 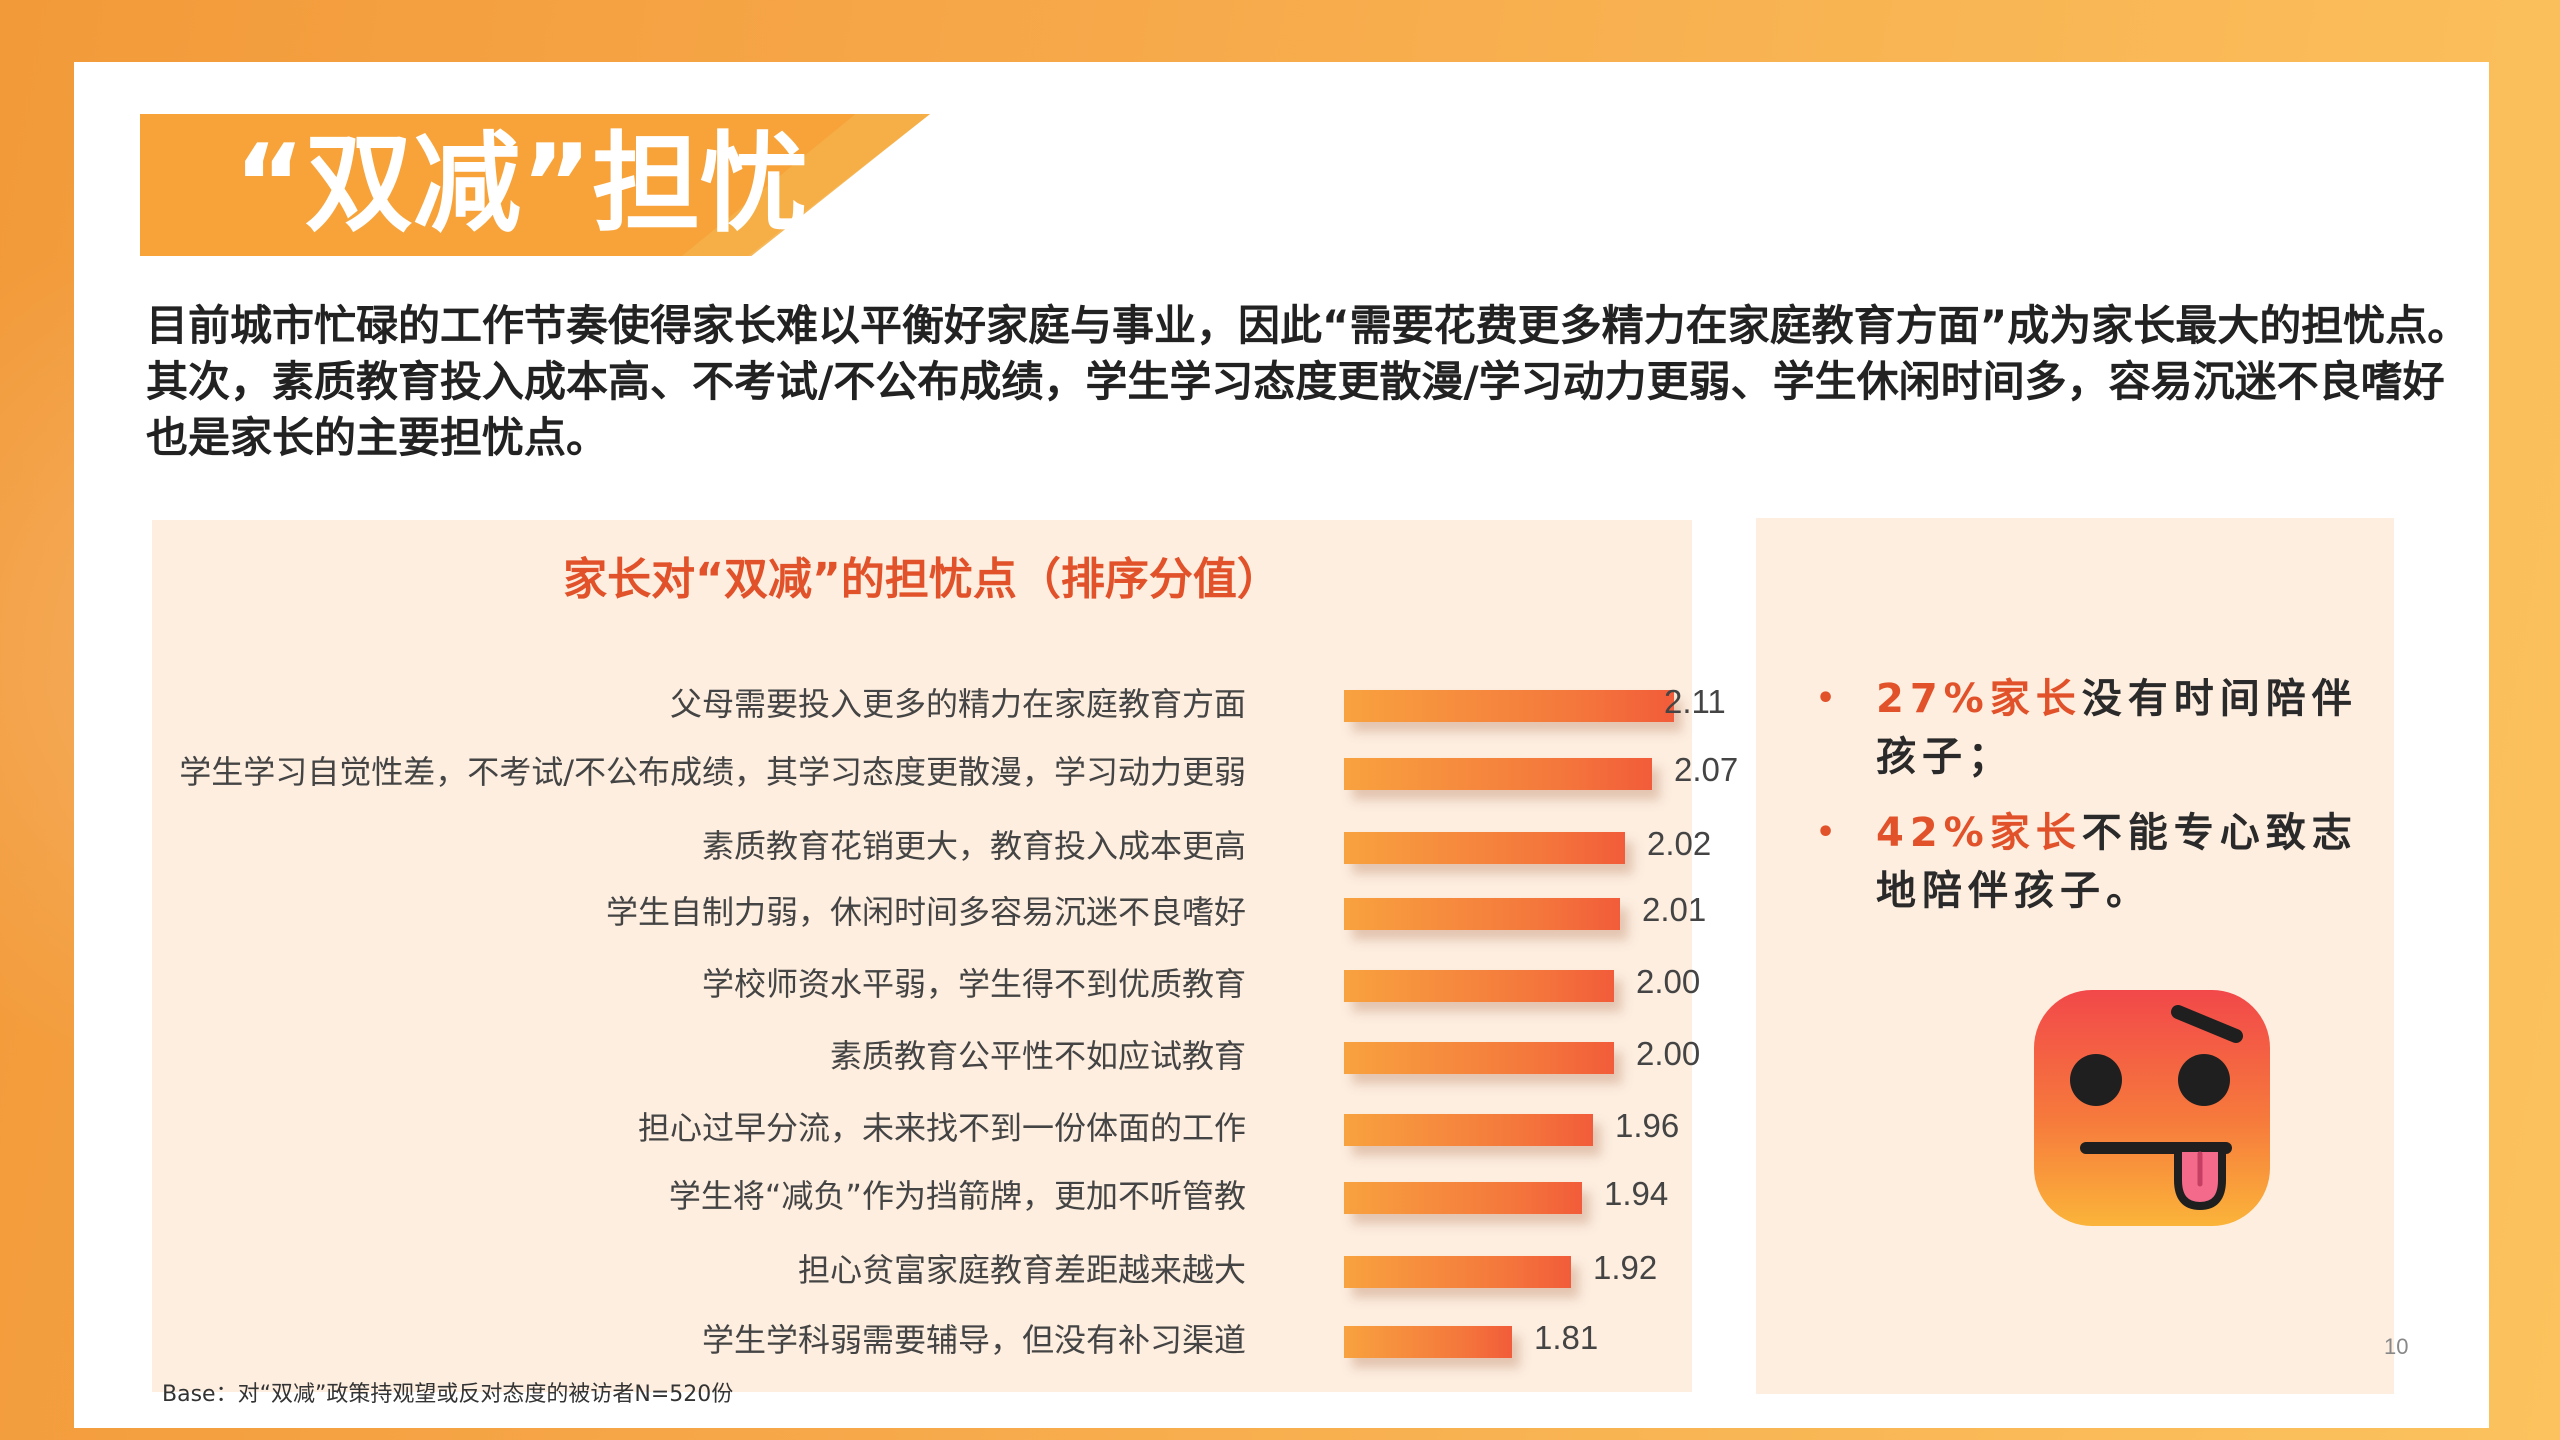 What do you see at coordinates (922, 579) in the screenshot?
I see `chart-title: 家长对“双减”的担忧点（排序分值）` at bounding box center [922, 579].